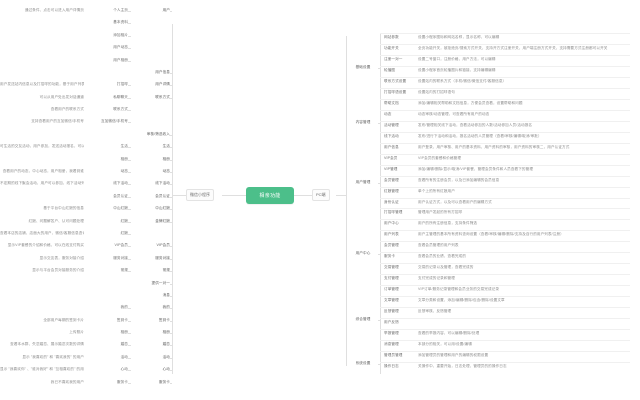 The height and width of the screenshot is (400, 640). Describe the element at coordinates (163, 245) in the screenshot. I see `left-group-label: VIP会员` at that location.